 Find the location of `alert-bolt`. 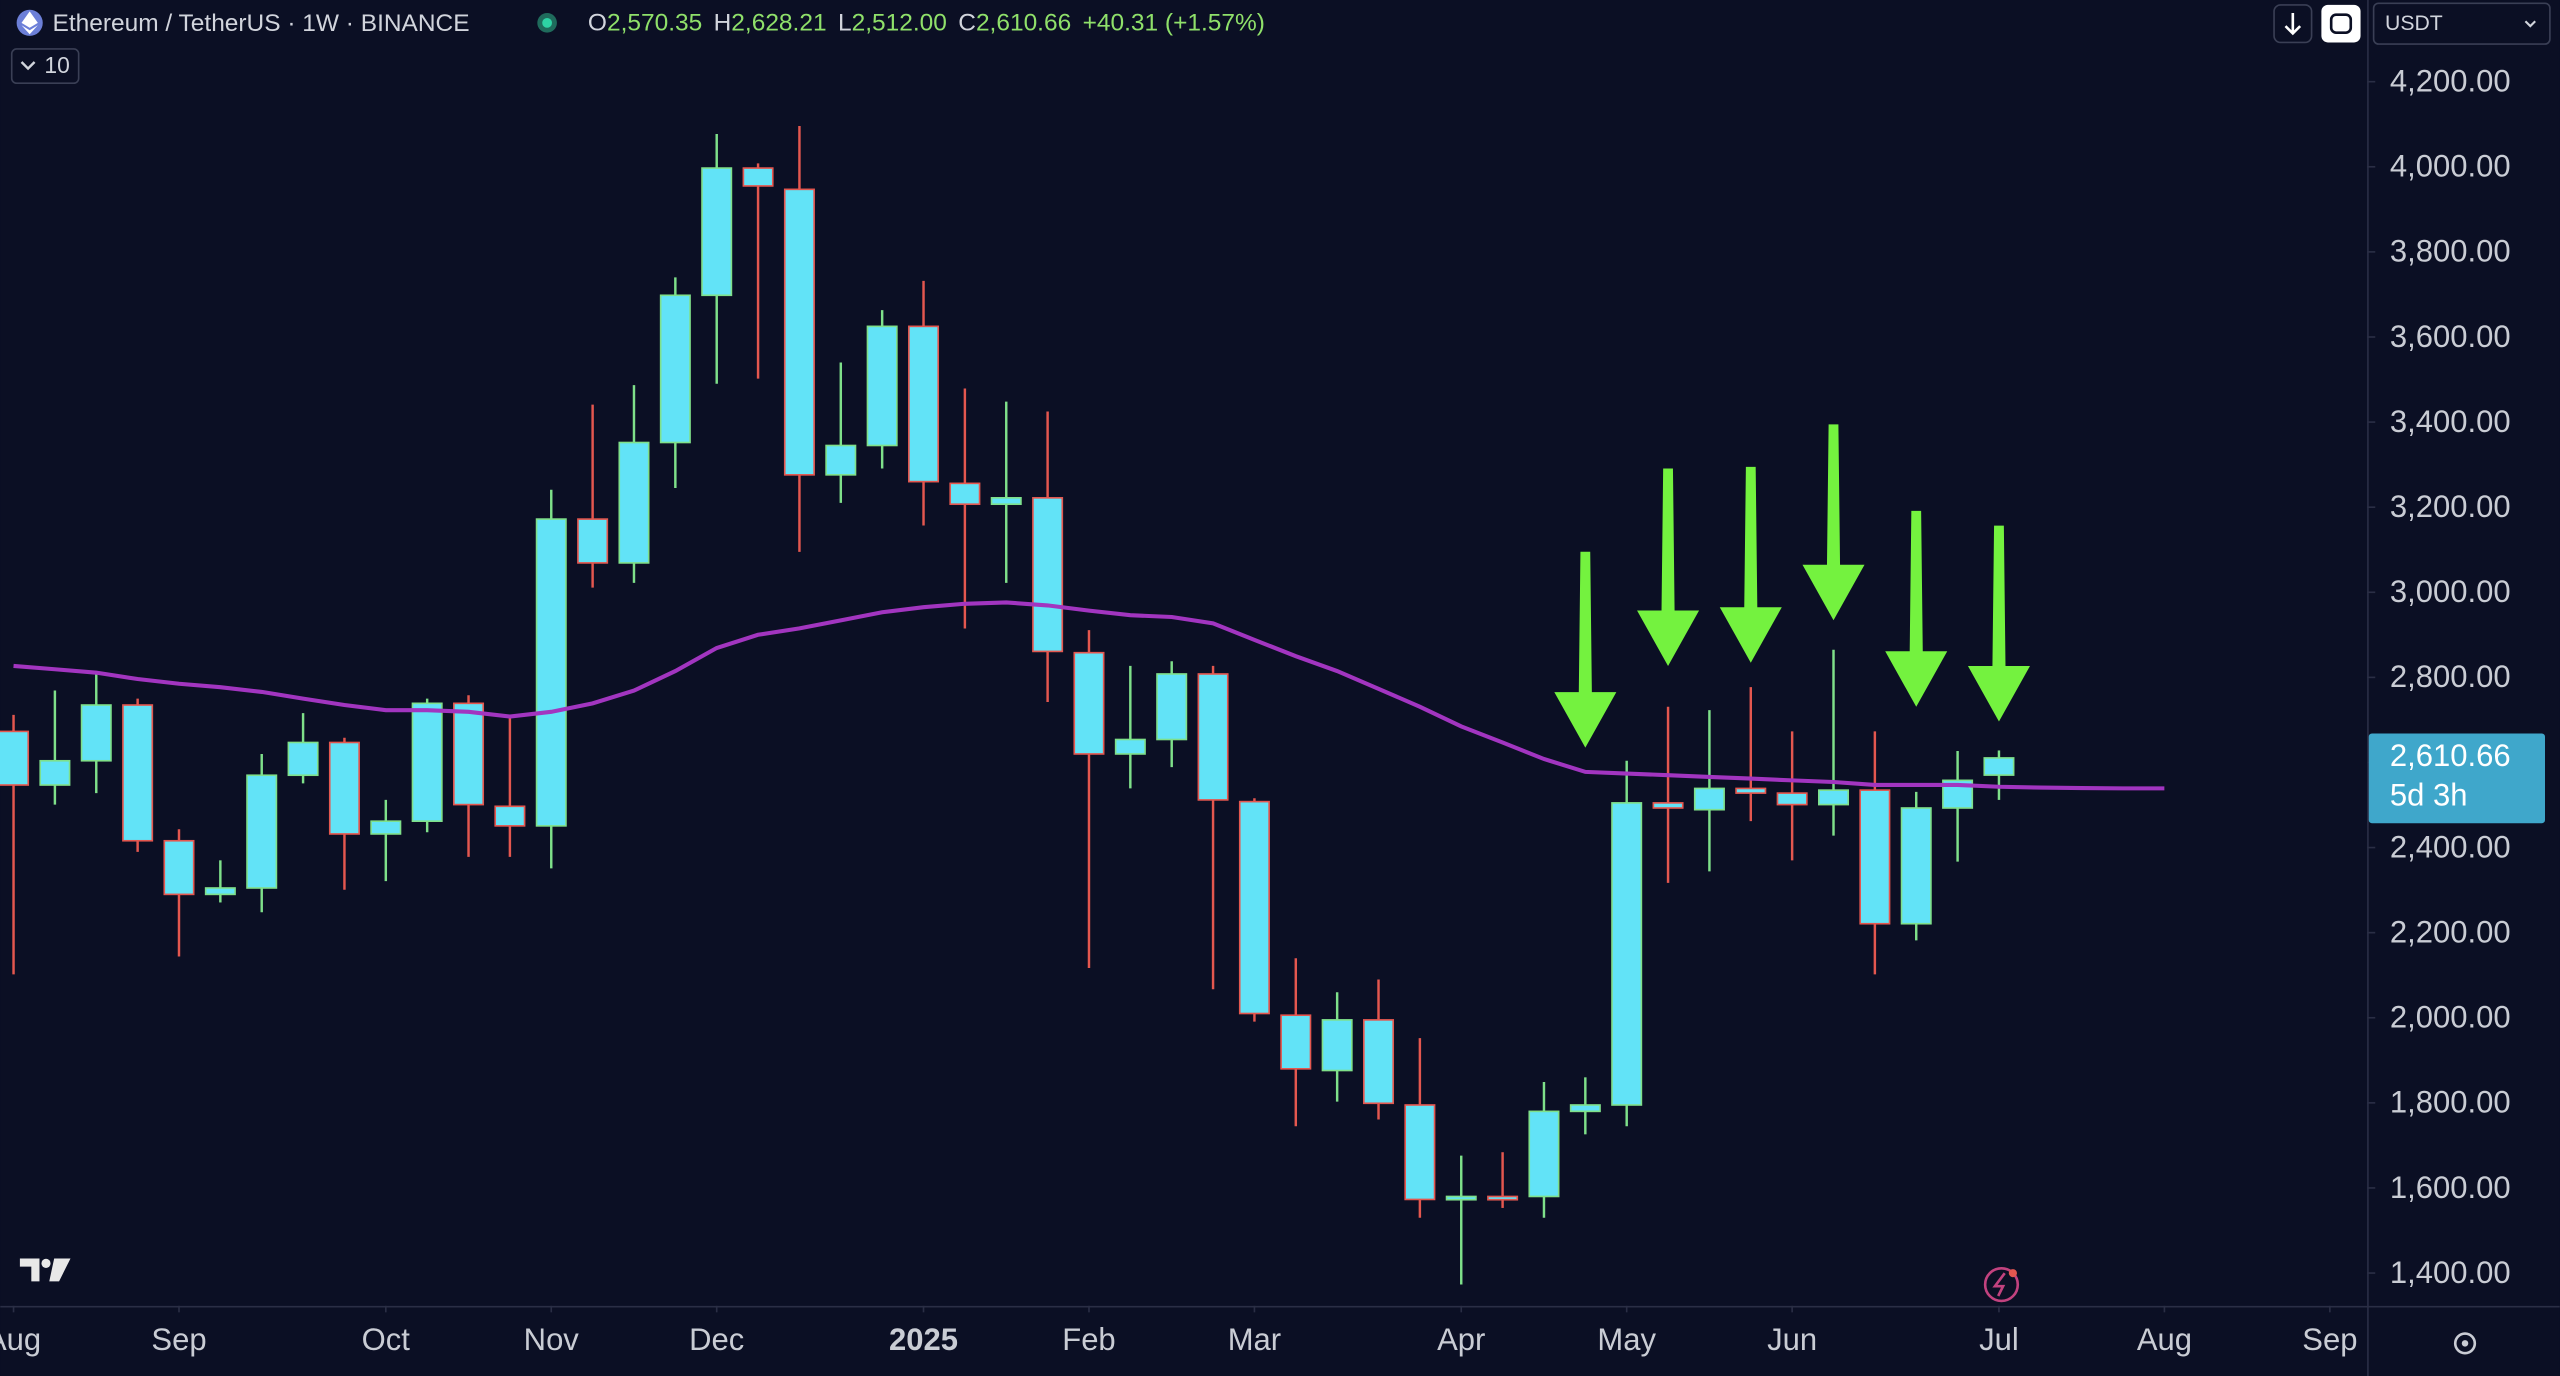

alert-bolt is located at coordinates (1999, 1284).